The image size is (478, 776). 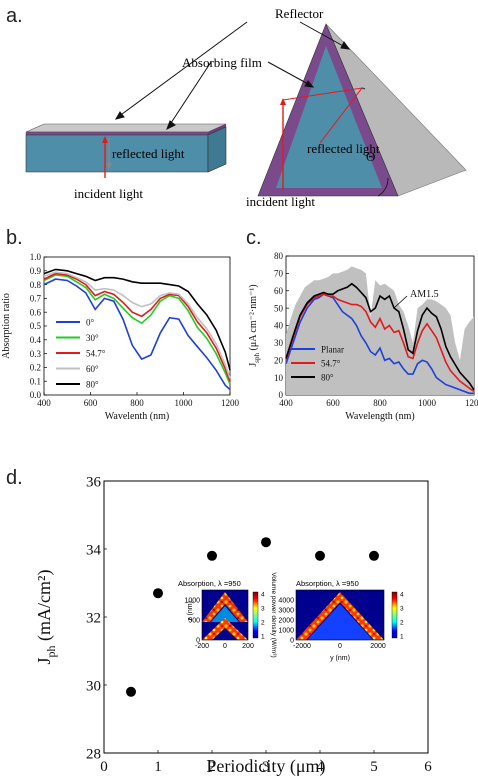 I want to click on inset1-y-tick: 1000, so click(x=192, y=601).